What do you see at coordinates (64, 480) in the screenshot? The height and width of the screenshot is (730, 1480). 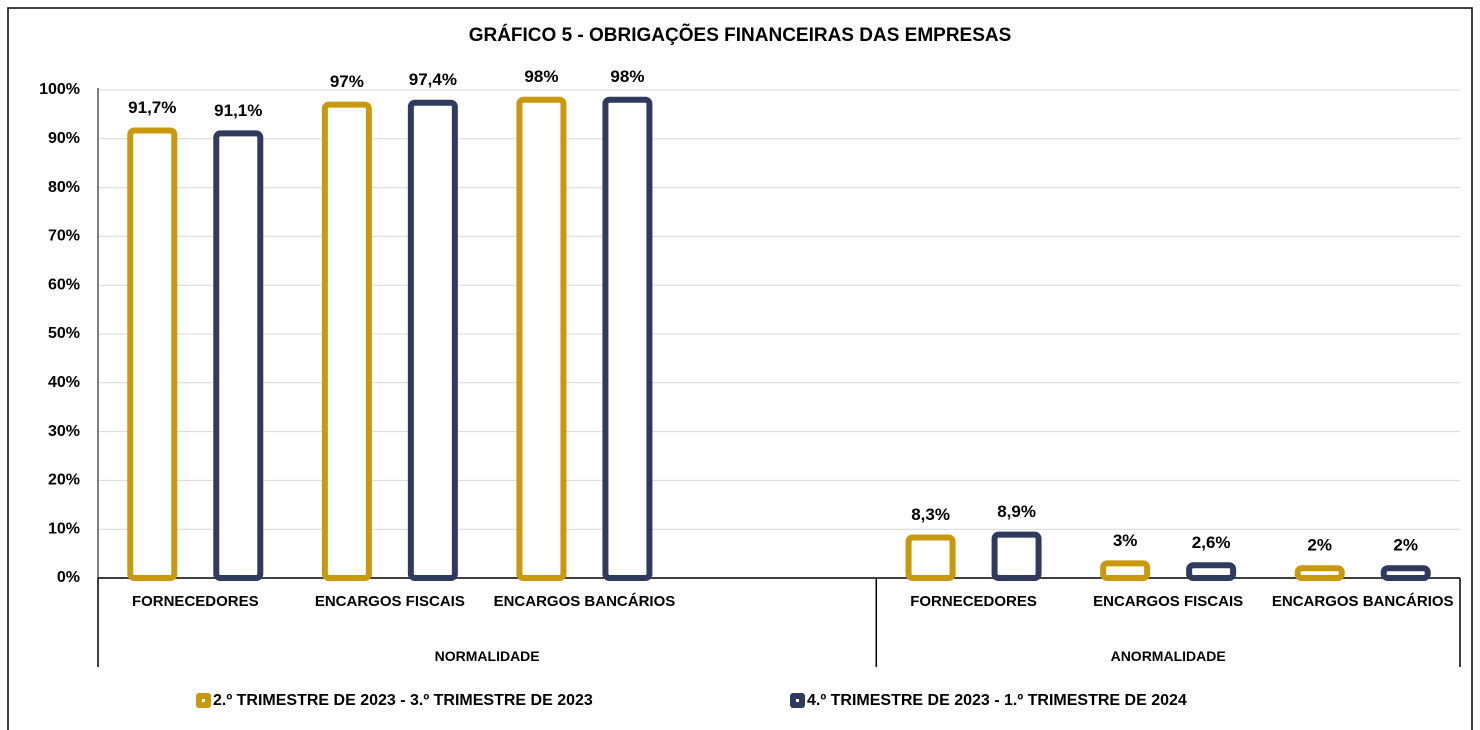 I see `y-tick-label: 20%` at bounding box center [64, 480].